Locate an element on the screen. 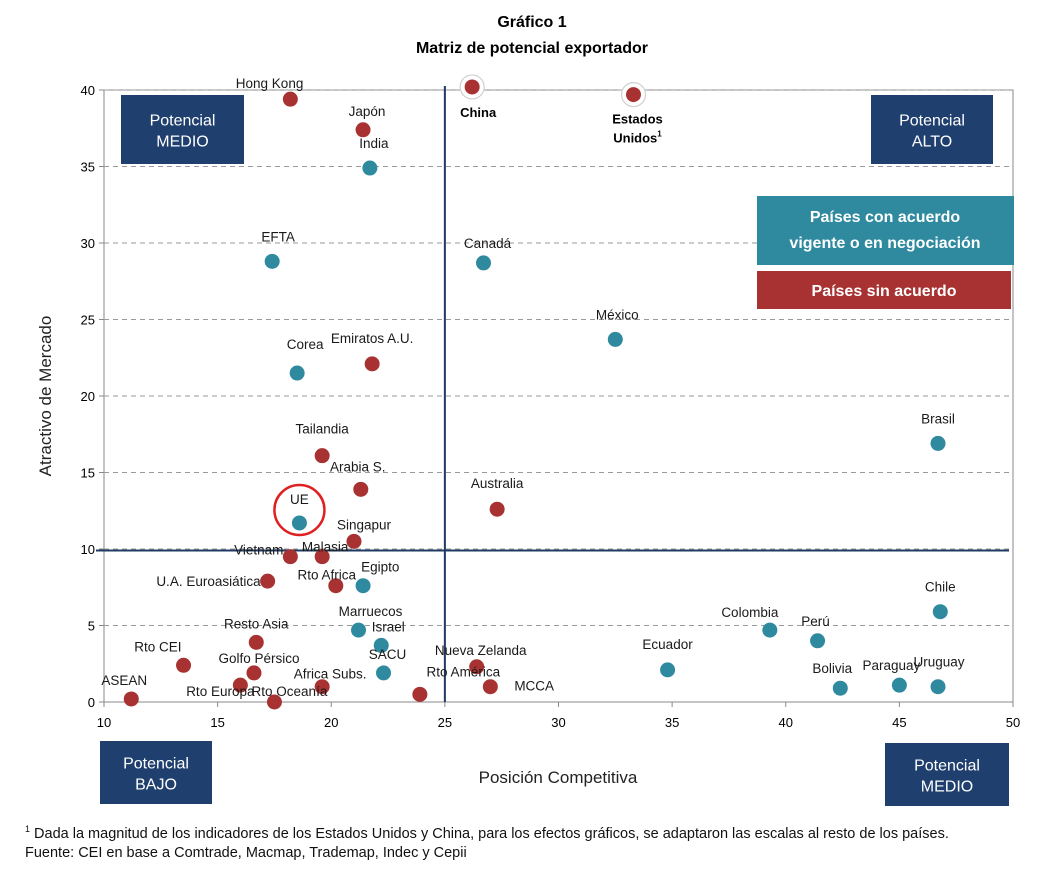 The image size is (1063, 891). point-tailandia is located at coordinates (322, 456).